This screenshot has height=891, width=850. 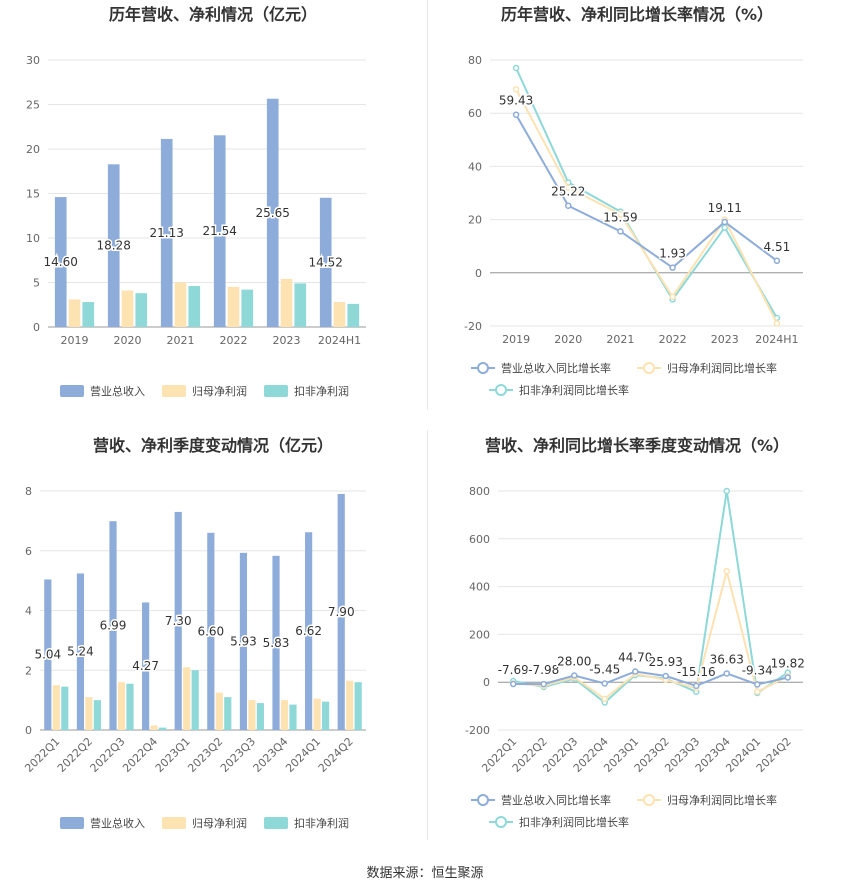 What do you see at coordinates (479, 634) in the screenshot?
I see `y-tick-label: 200` at bounding box center [479, 634].